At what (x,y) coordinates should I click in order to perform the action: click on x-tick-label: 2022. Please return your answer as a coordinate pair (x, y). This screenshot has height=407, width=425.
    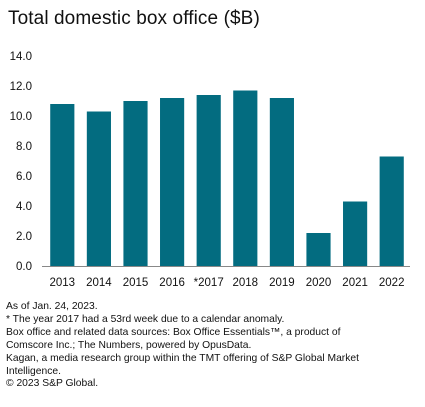
    Looking at the image, I should click on (392, 283).